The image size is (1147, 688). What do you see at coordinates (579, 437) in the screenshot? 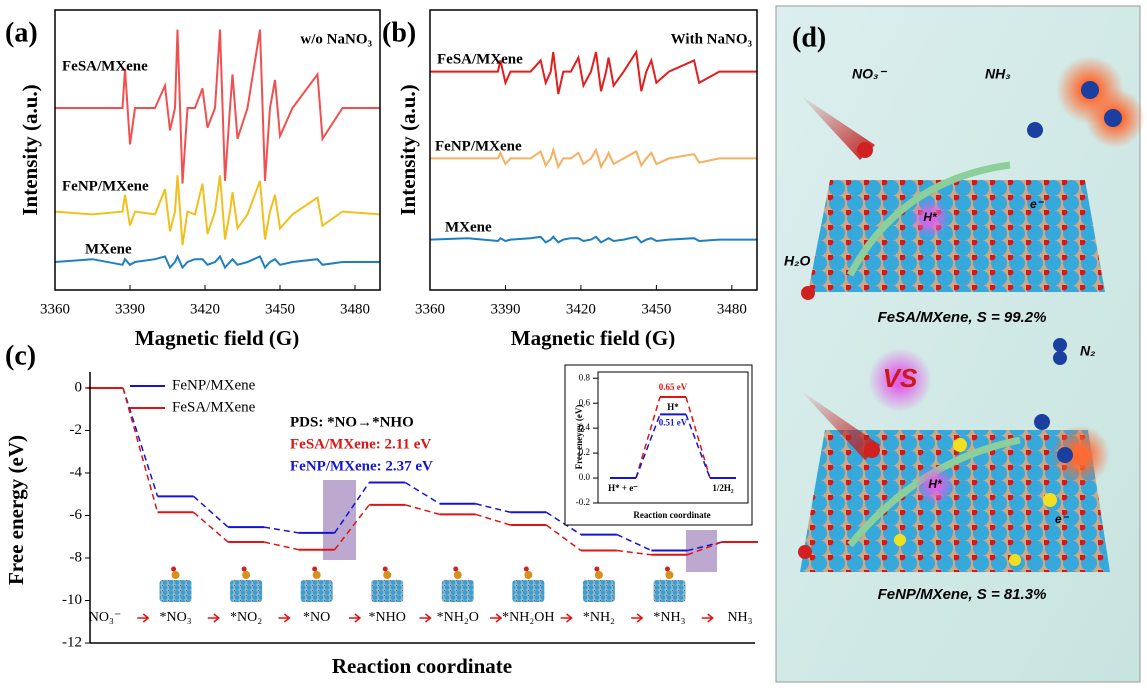
I see `y-axis-title: Free eneygy (eV)` at bounding box center [579, 437].